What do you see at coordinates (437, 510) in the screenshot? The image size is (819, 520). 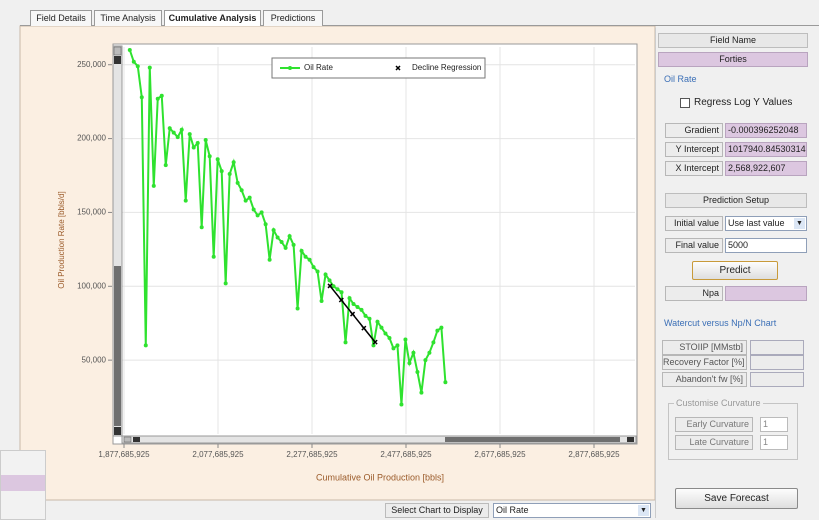 I see `select-label: Select Chart to Display` at bounding box center [437, 510].